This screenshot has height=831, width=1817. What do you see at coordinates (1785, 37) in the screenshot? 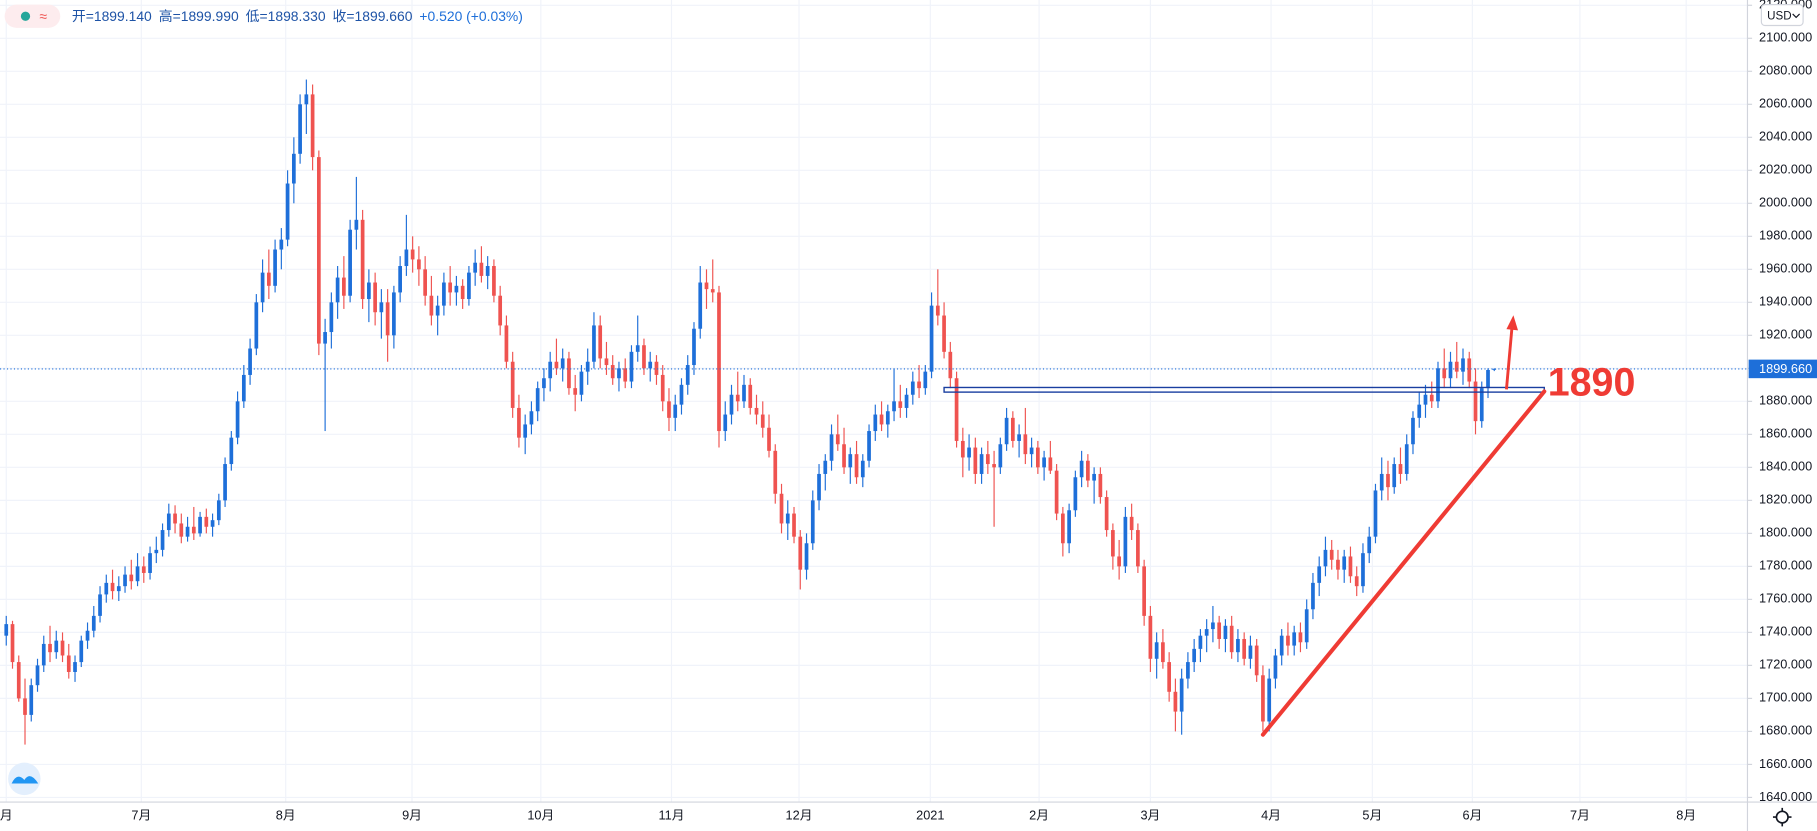
I see `y-tick-label: 2100.000` at bounding box center [1785, 37].